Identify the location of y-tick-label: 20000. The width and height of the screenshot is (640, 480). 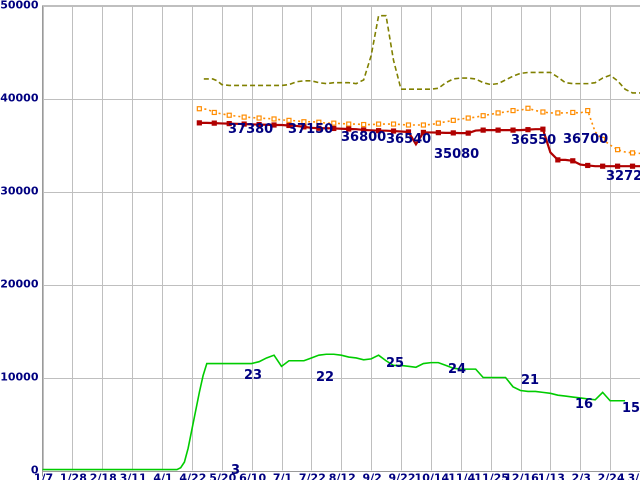
(19, 284).